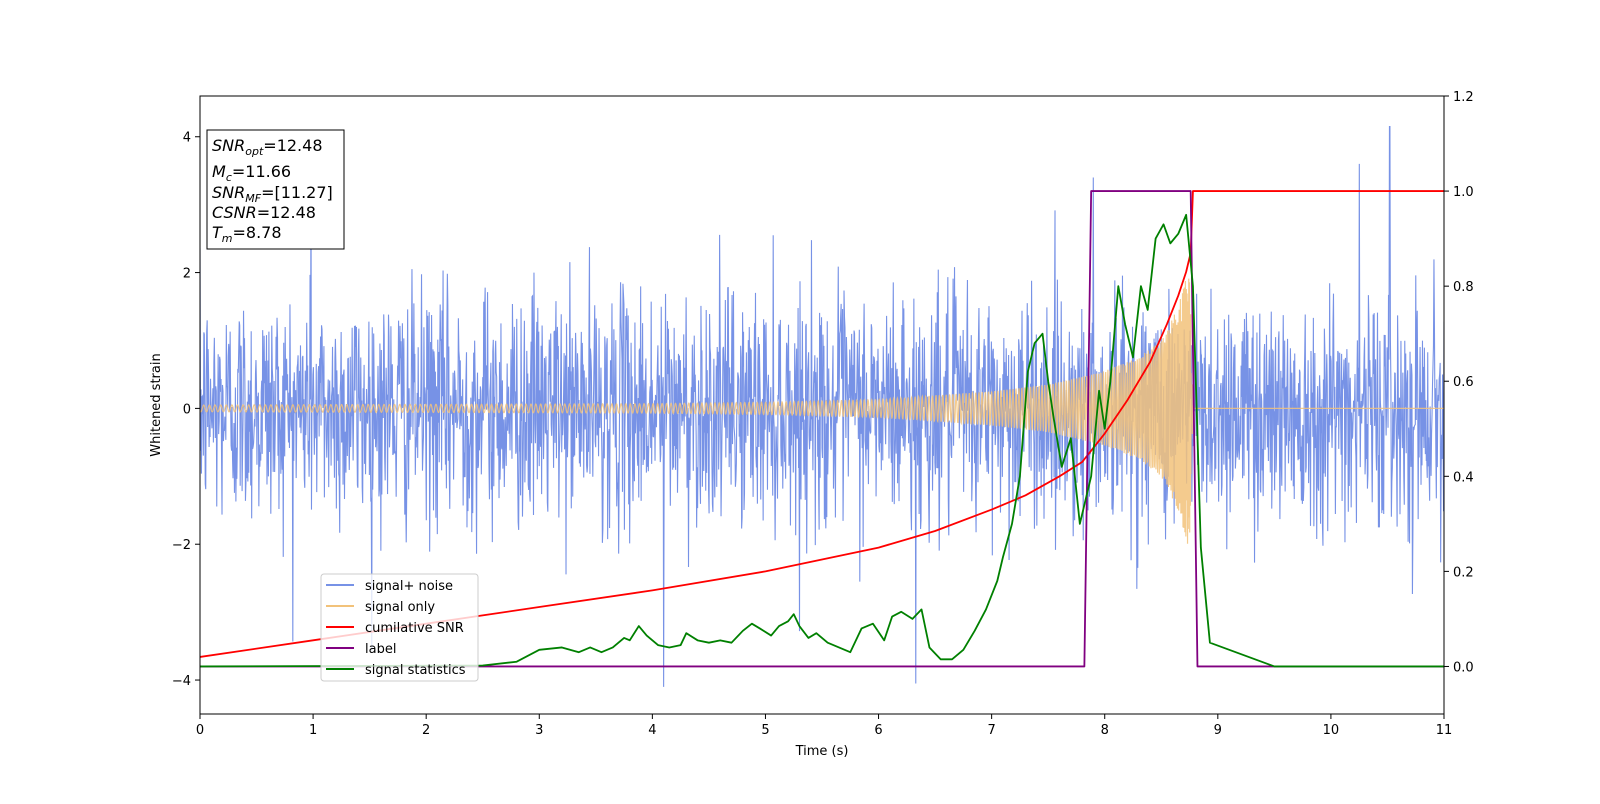 This screenshot has width=1600, height=804. What do you see at coordinates (1444, 730) in the screenshot?
I see `x-tick-label: 11` at bounding box center [1444, 730].